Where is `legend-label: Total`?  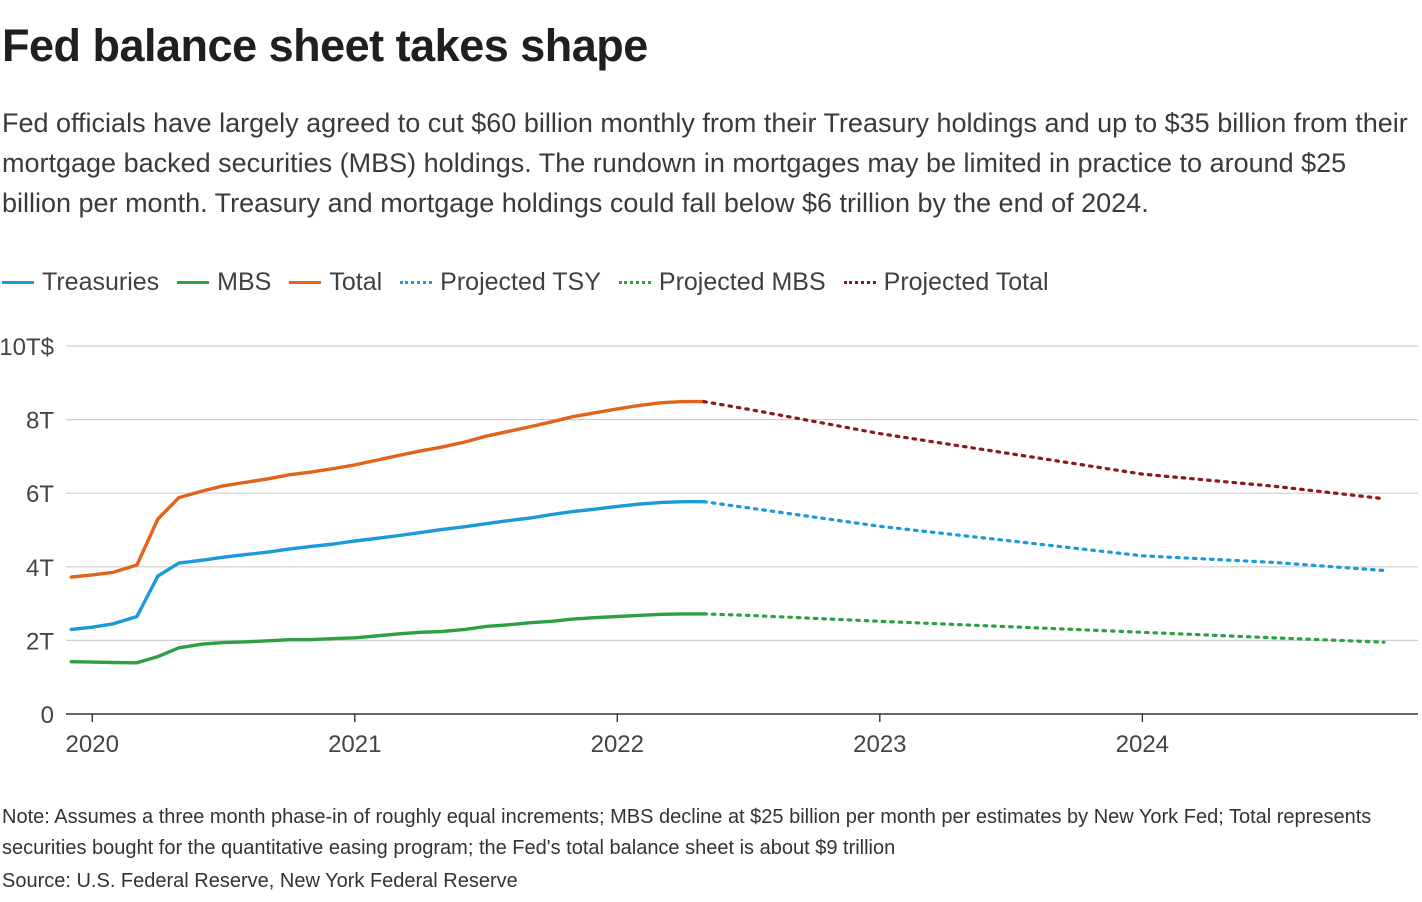
legend-label: Total is located at coordinates (356, 281).